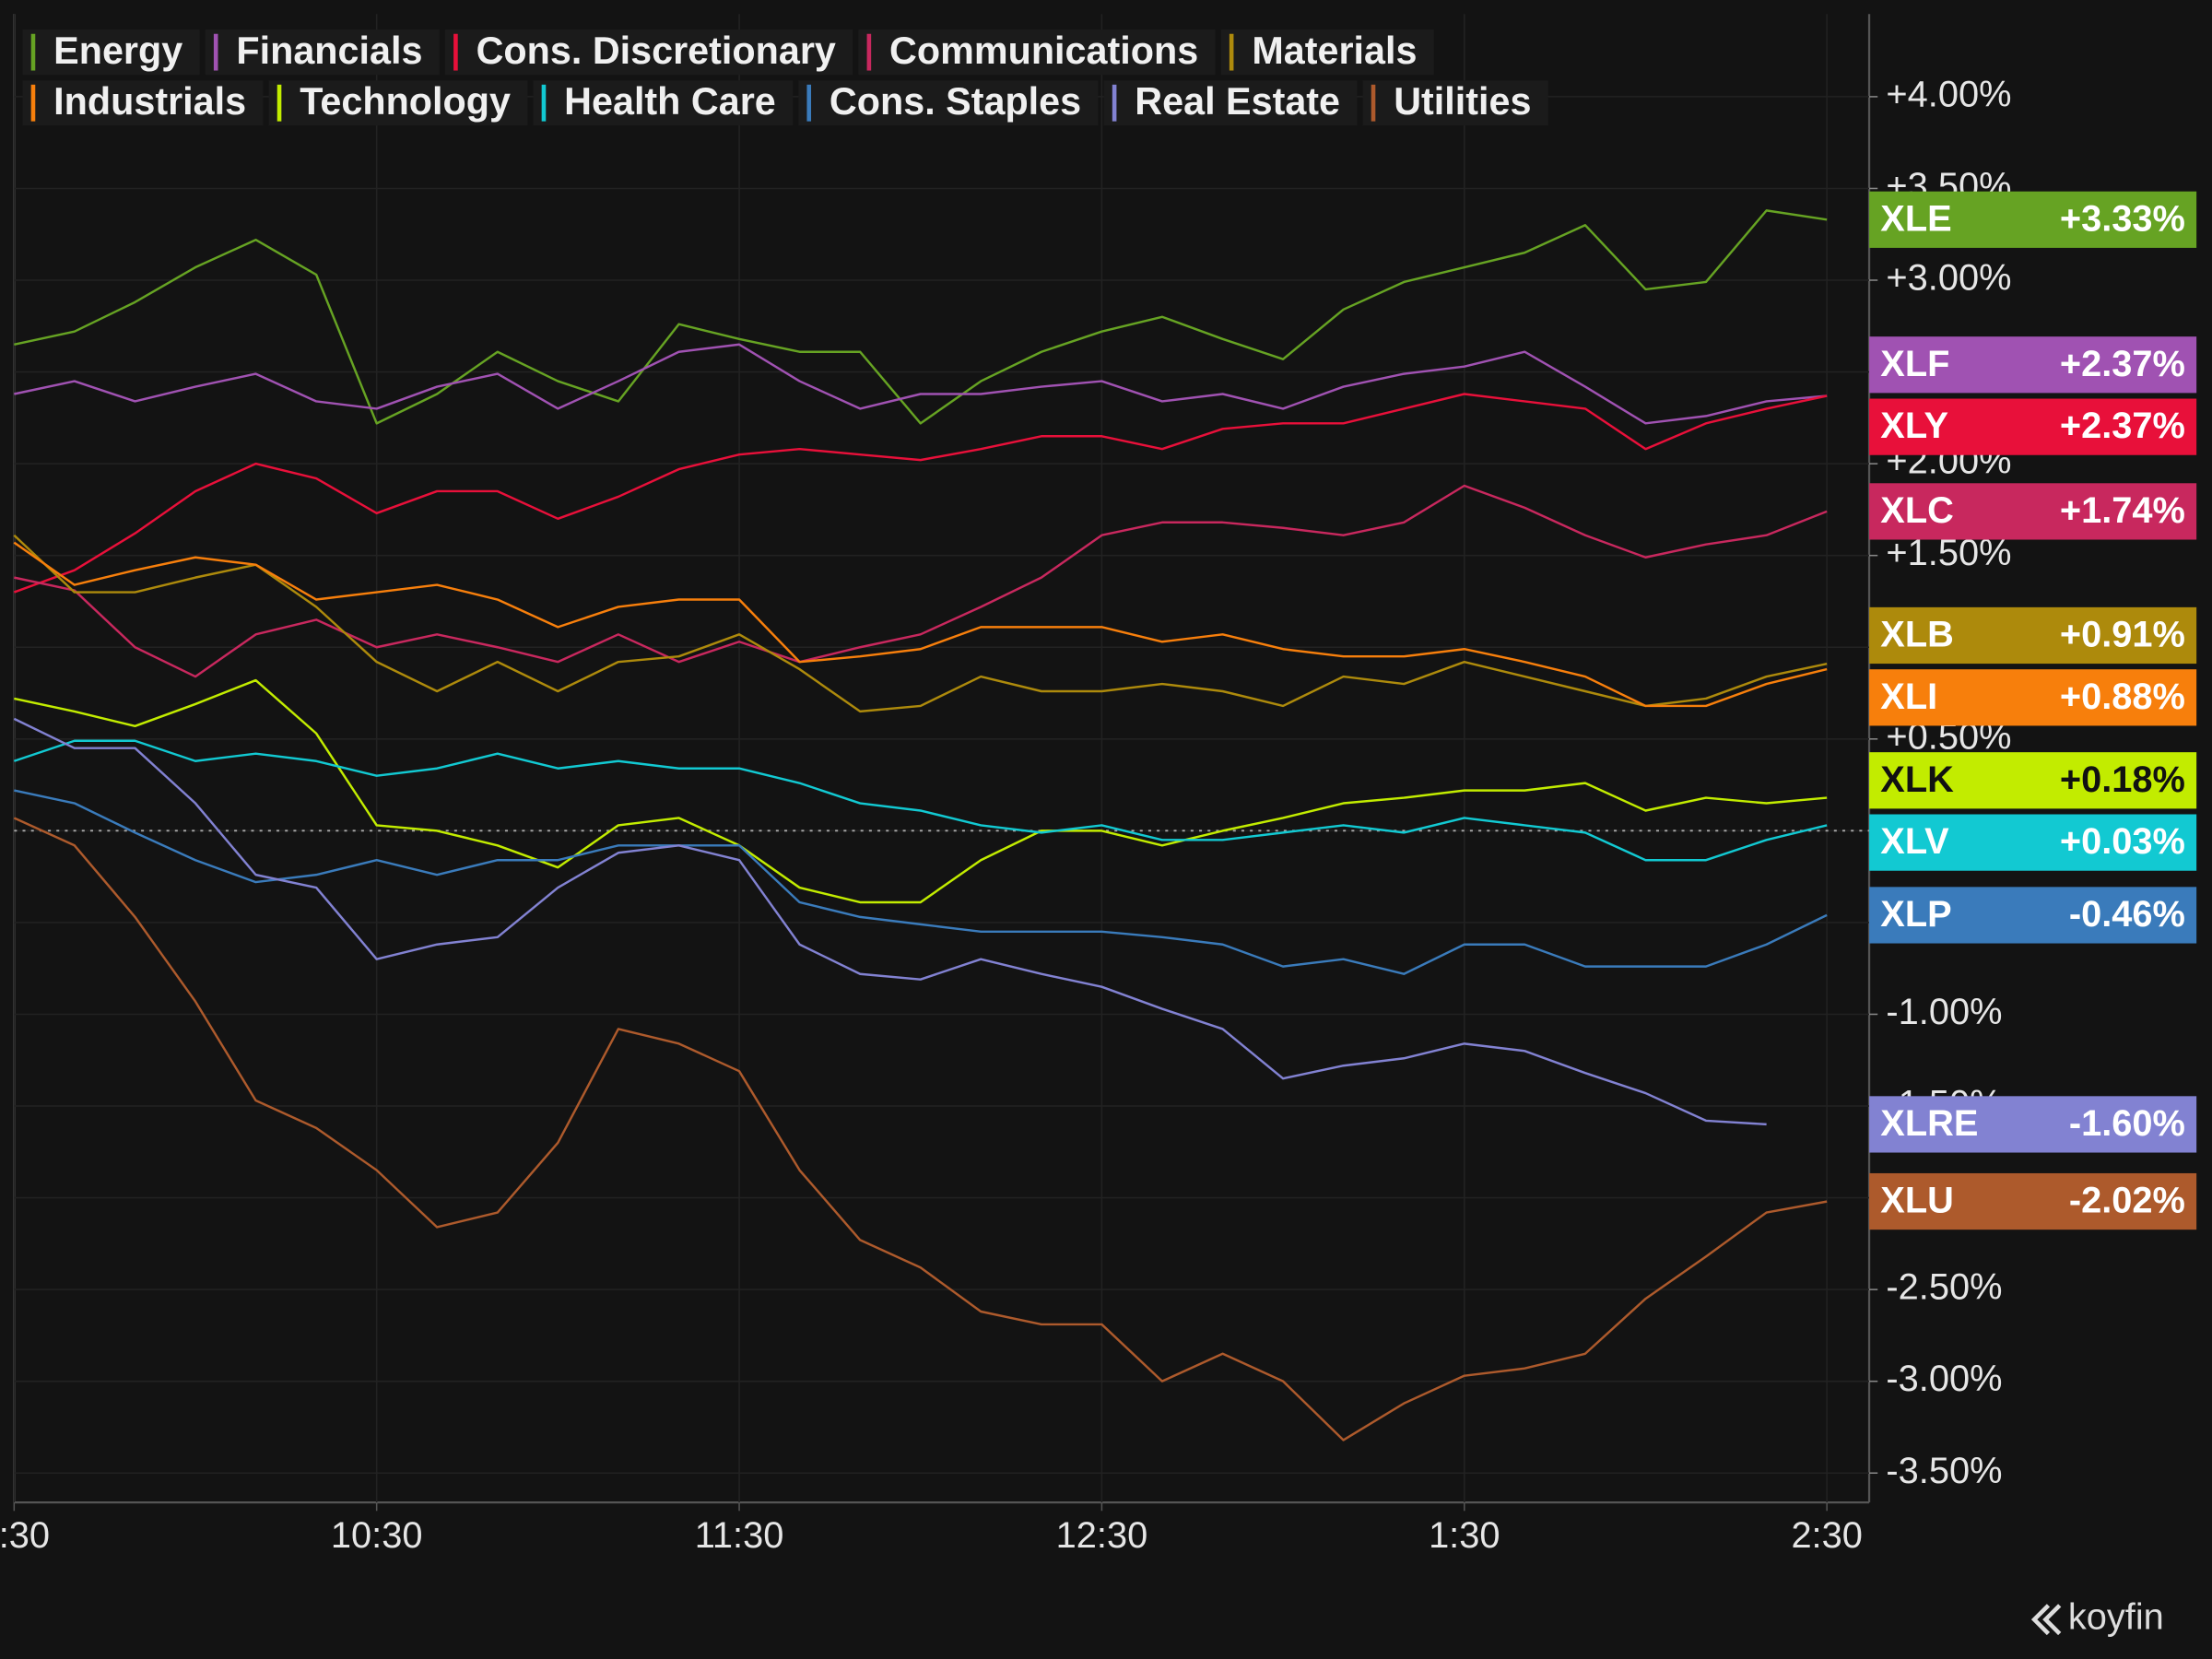  I want to click on x-tick-label: 9:30, so click(25, 1535).